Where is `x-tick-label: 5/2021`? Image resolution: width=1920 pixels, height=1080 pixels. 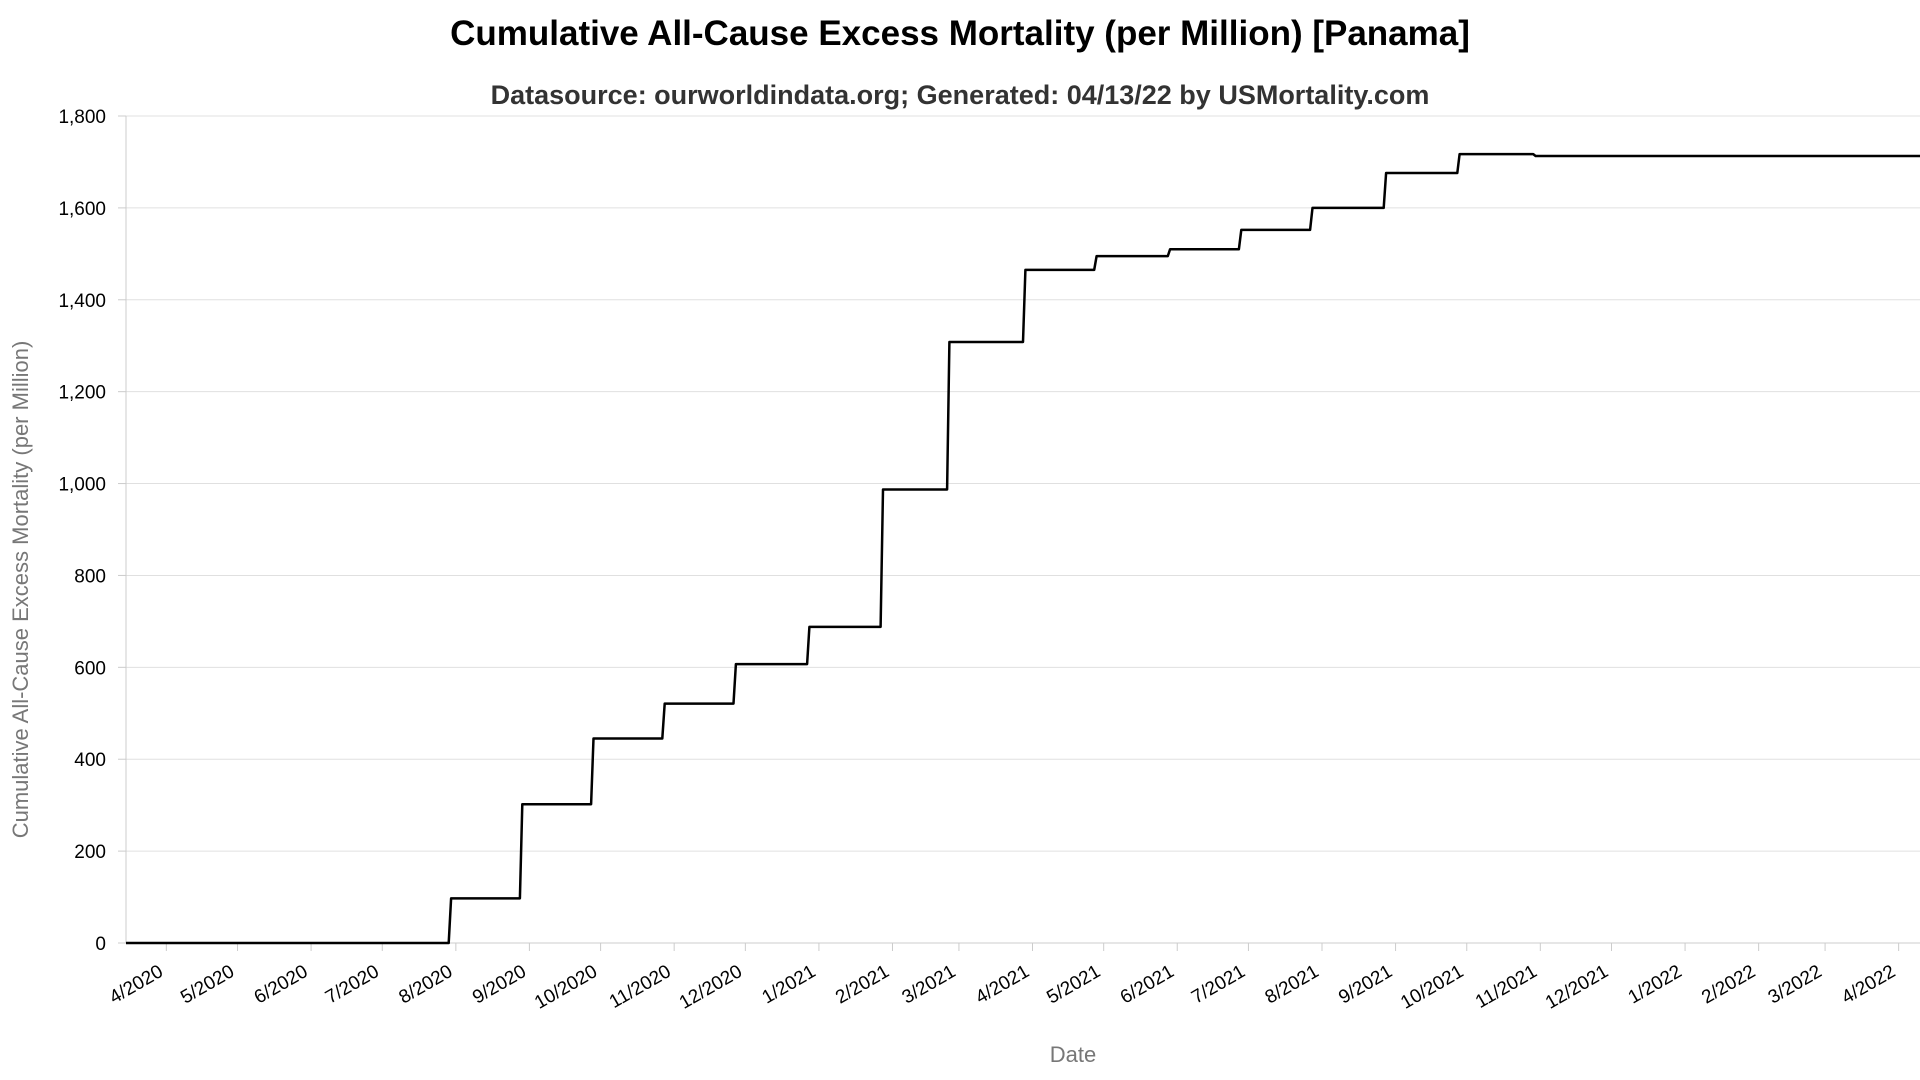 x-tick-label: 5/2021 is located at coordinates (1073, 984).